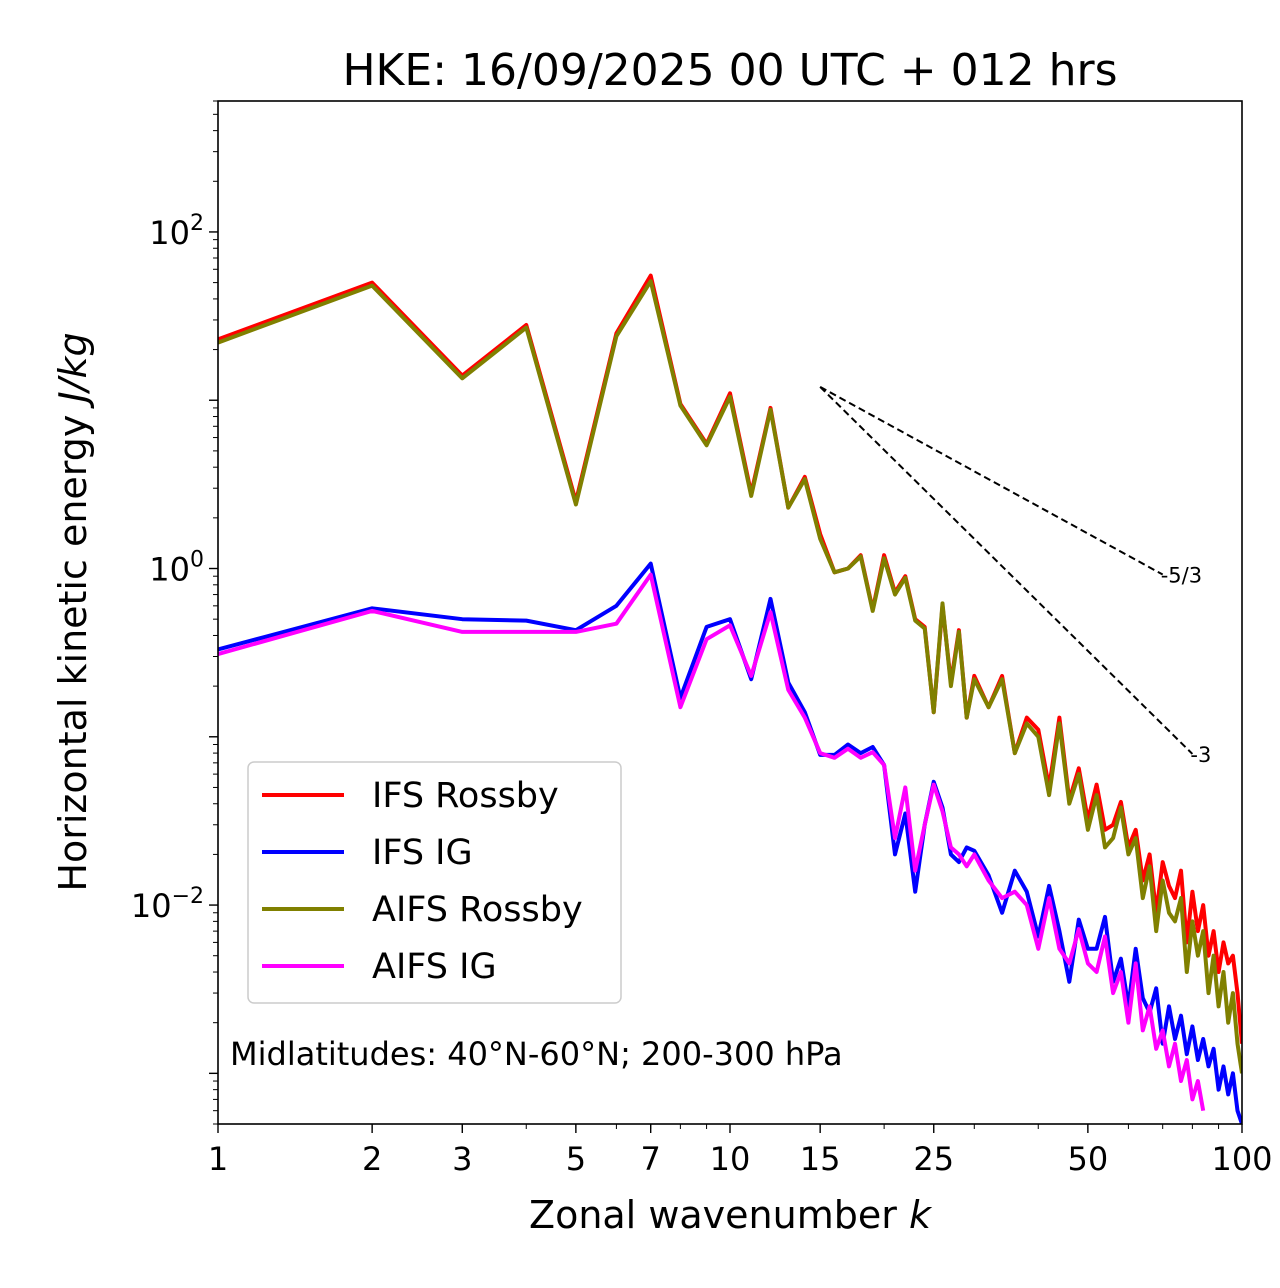 This screenshot has width=1280, height=1288. What do you see at coordinates (176, 231) in the screenshot?
I see `y-tick-label: 10²` at bounding box center [176, 231].